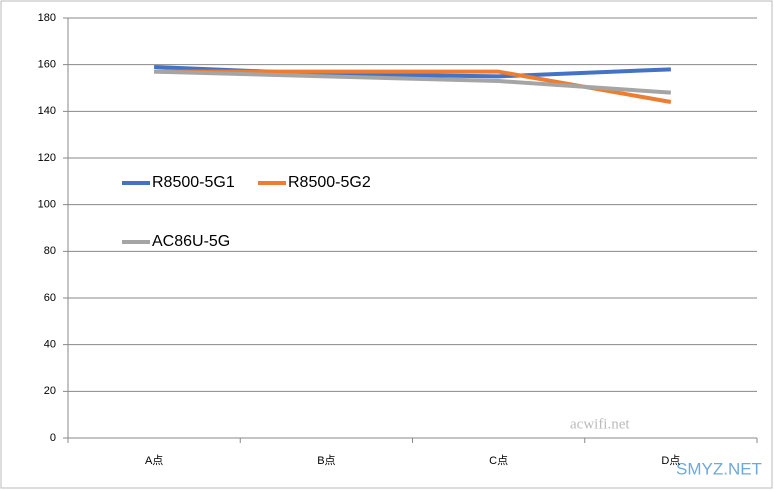  What do you see at coordinates (719, 468) in the screenshot?
I see `watermark: SMYZ.NET` at bounding box center [719, 468].